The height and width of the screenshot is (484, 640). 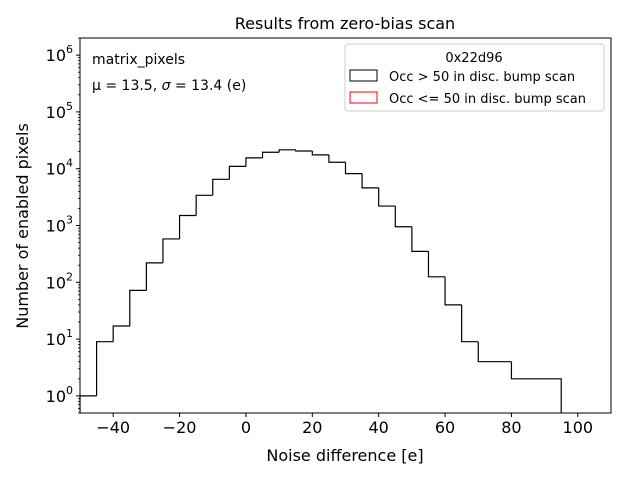 I want to click on chart-title: Results from zero-bias scan, so click(x=345, y=23).